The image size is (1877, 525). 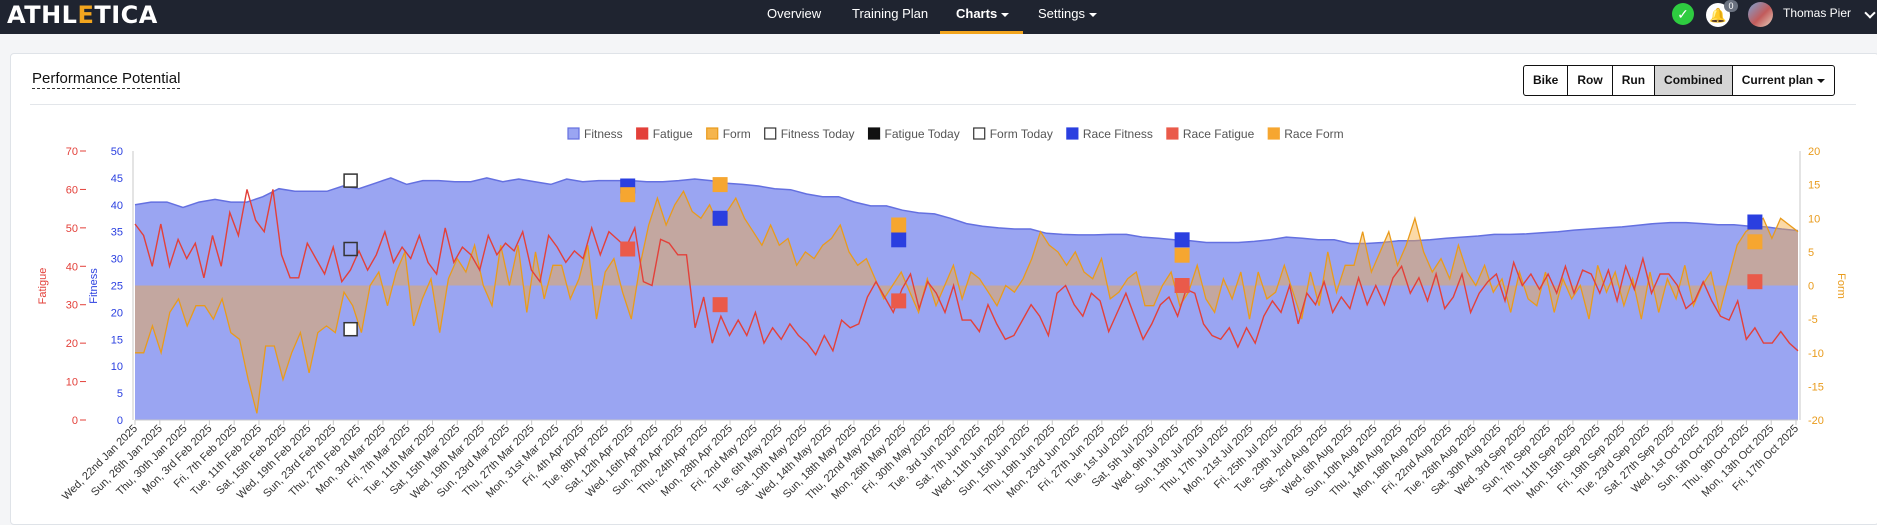 What do you see at coordinates (350, 180) in the screenshot?
I see `fitness-today-marker` at bounding box center [350, 180].